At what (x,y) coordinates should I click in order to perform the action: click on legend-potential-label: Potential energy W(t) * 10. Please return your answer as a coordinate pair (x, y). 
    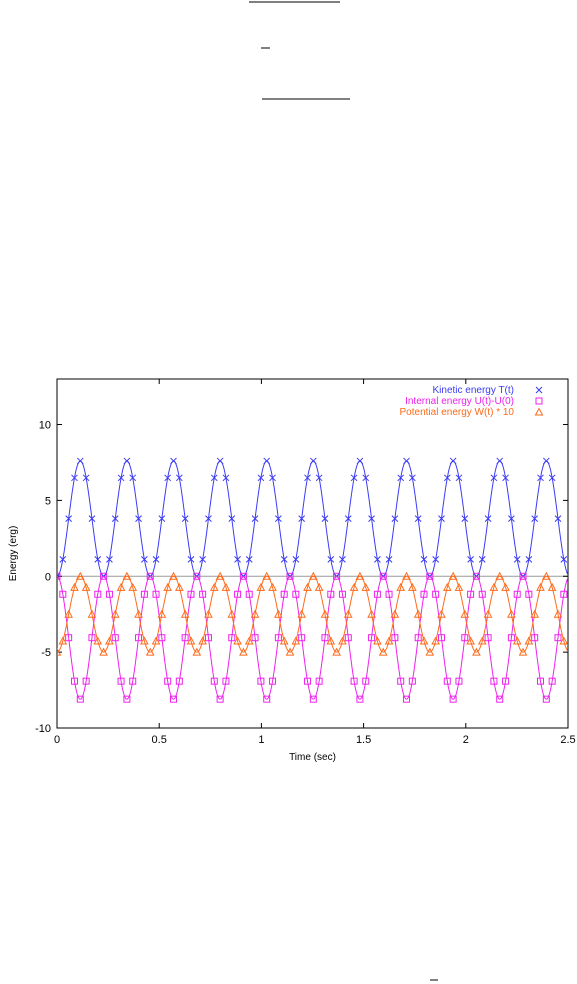
    Looking at the image, I should click on (457, 412).